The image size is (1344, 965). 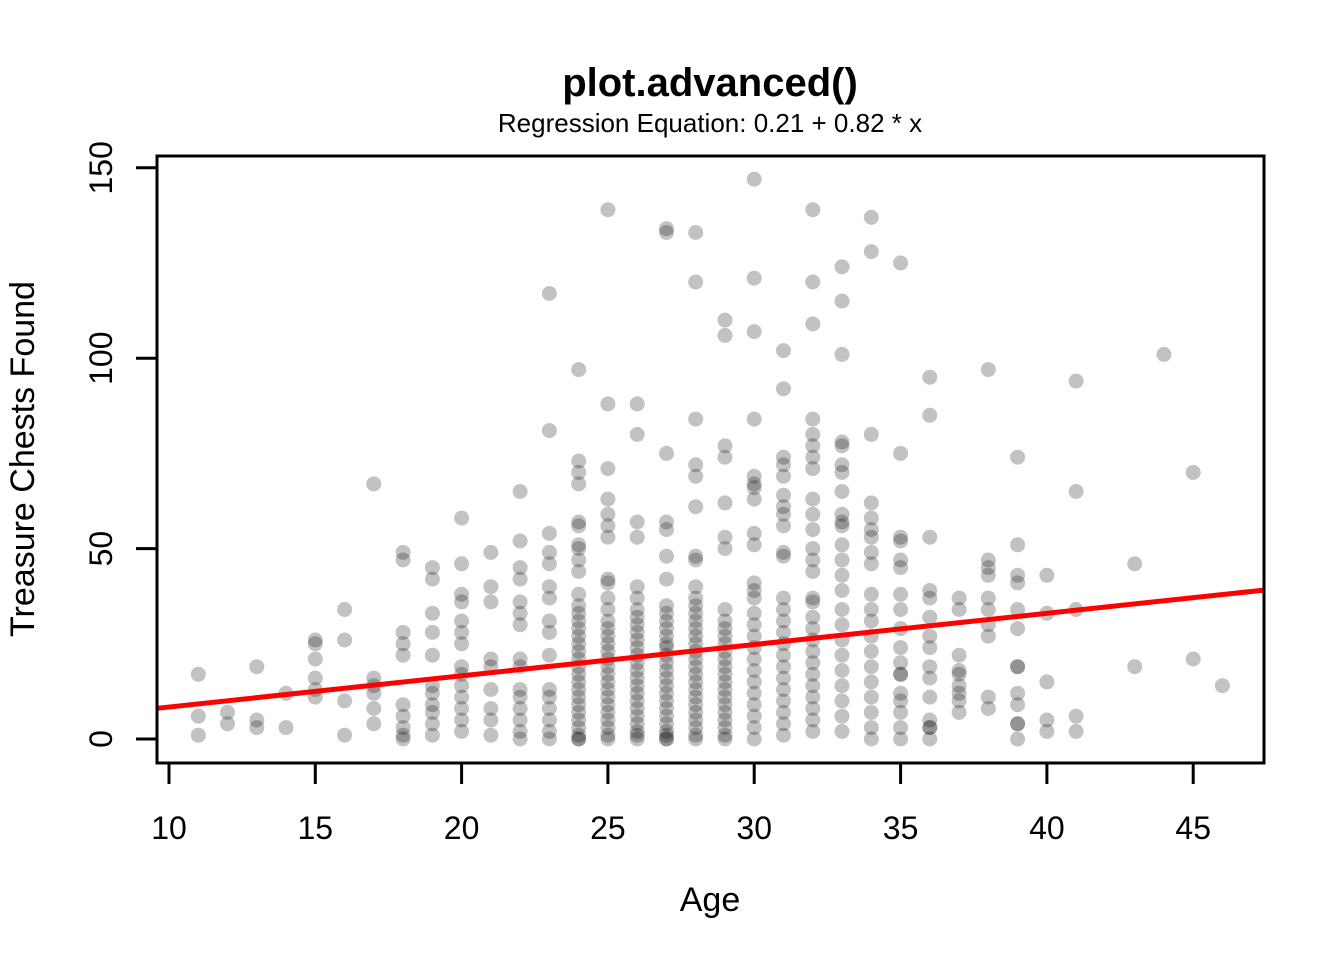 I want to click on x-tick-label: 40, so click(x=1047, y=828).